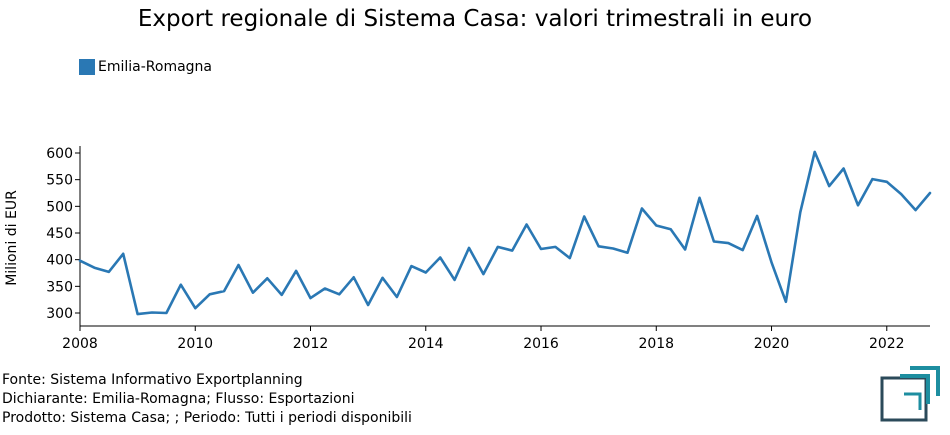 The width and height of the screenshot is (950, 435). I want to click on x-tick-label: 2010, so click(195, 344).